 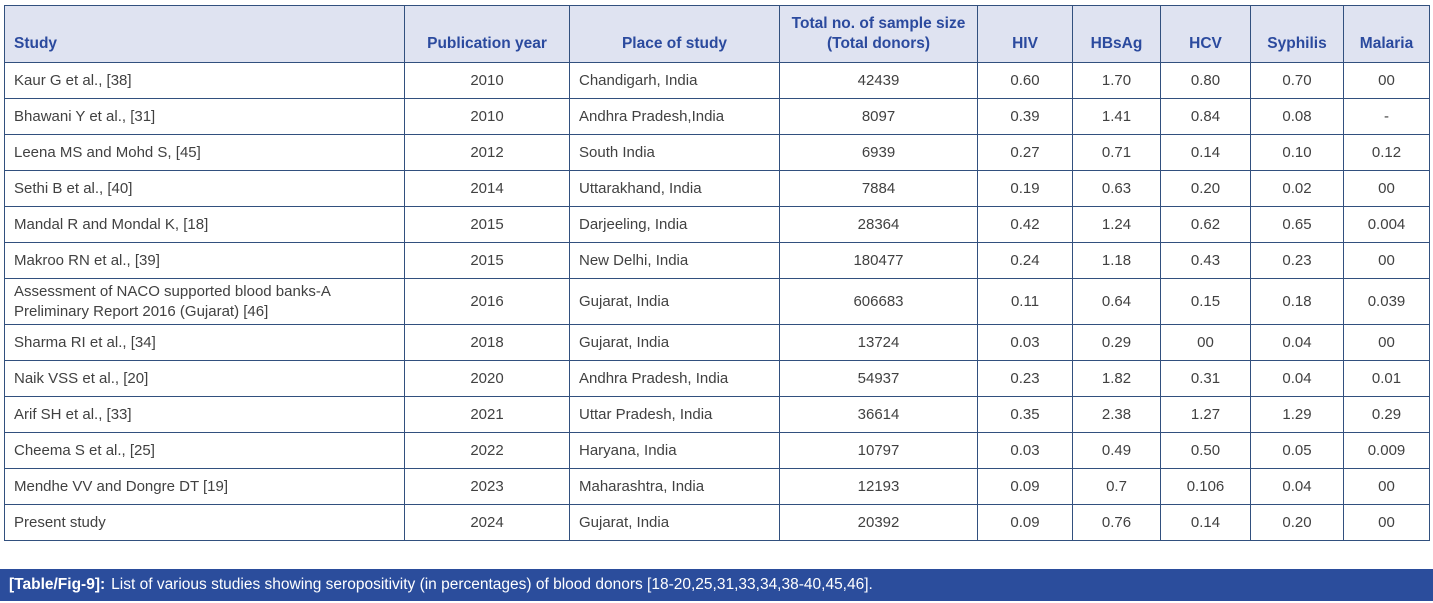 What do you see at coordinates (1116, 80) in the screenshot?
I see `cell-hbsag: 1.70` at bounding box center [1116, 80].